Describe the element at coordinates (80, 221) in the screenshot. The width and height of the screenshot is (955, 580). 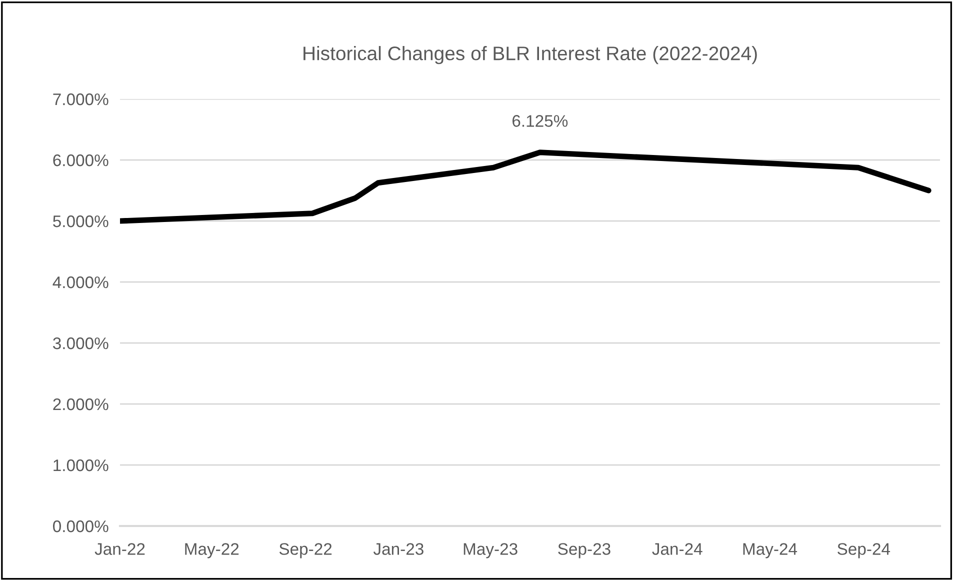
I see `y-tick-label: 5.000%` at that location.